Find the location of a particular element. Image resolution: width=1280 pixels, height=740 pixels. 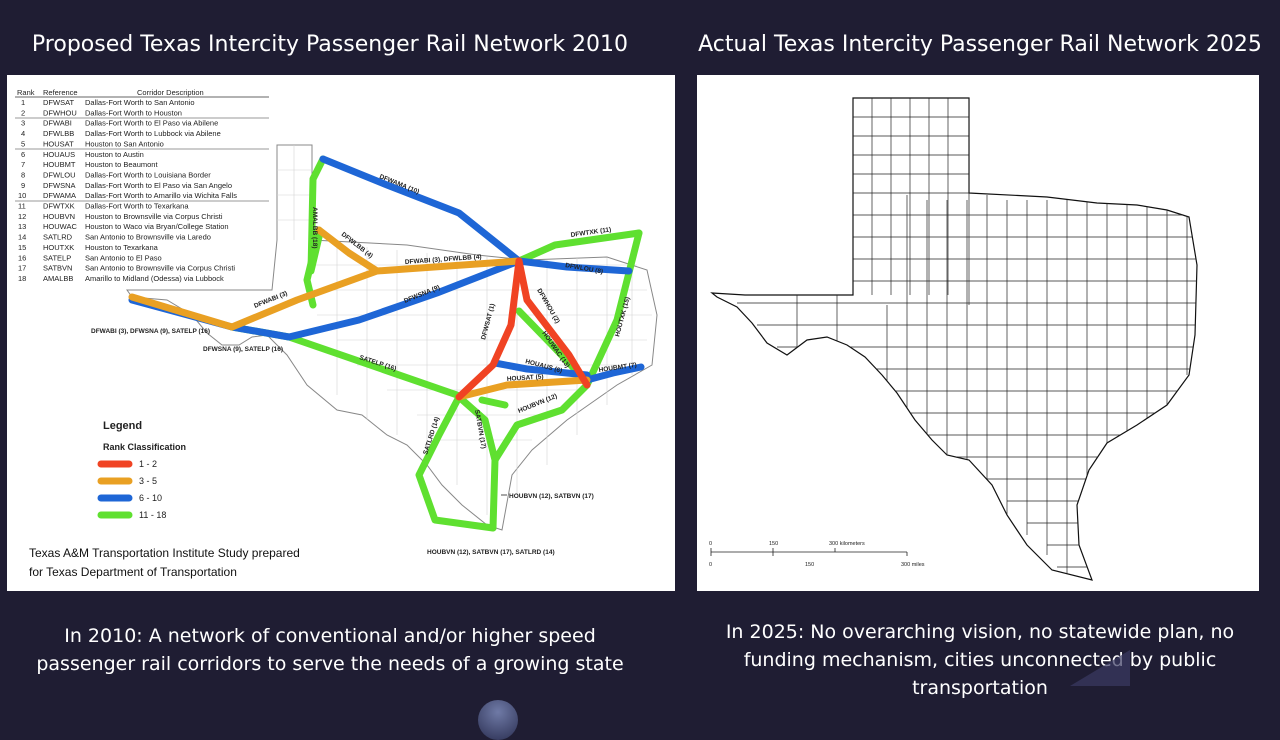

route-dfwhou is located at coordinates (553, 323).